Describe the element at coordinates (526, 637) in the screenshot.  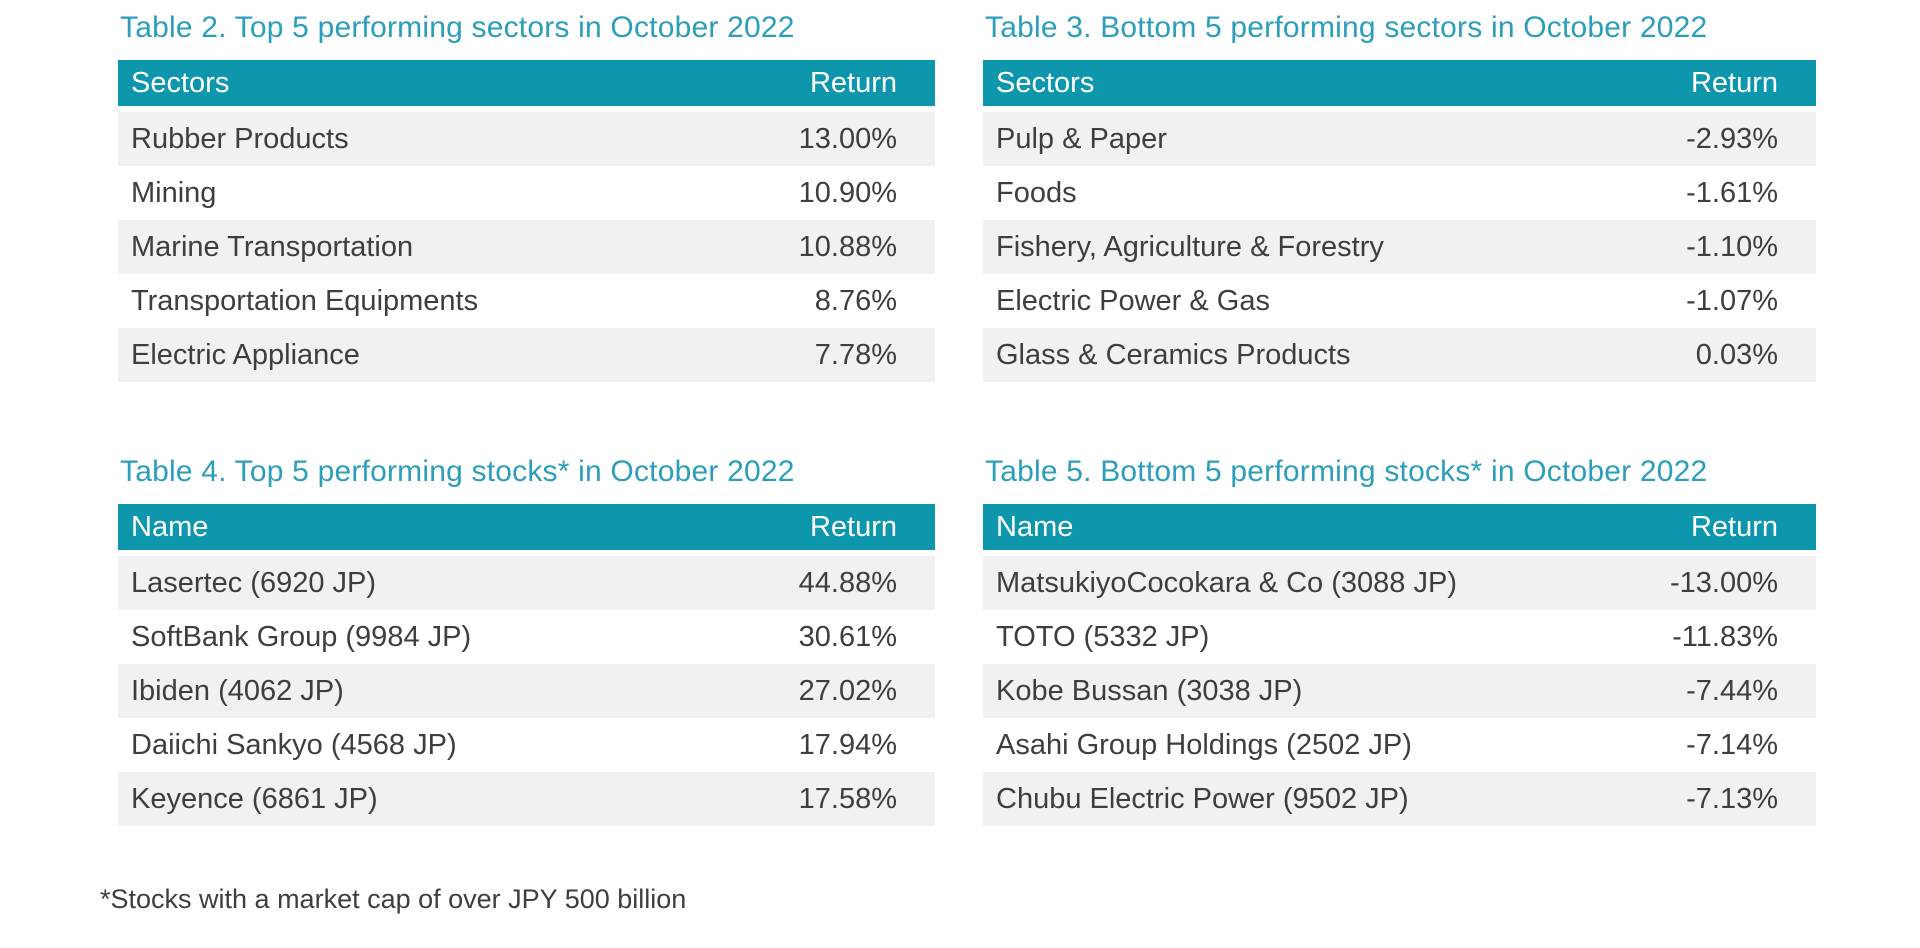
I see `table-row: SoftBank Group (9984 JP) 30.61%` at that location.